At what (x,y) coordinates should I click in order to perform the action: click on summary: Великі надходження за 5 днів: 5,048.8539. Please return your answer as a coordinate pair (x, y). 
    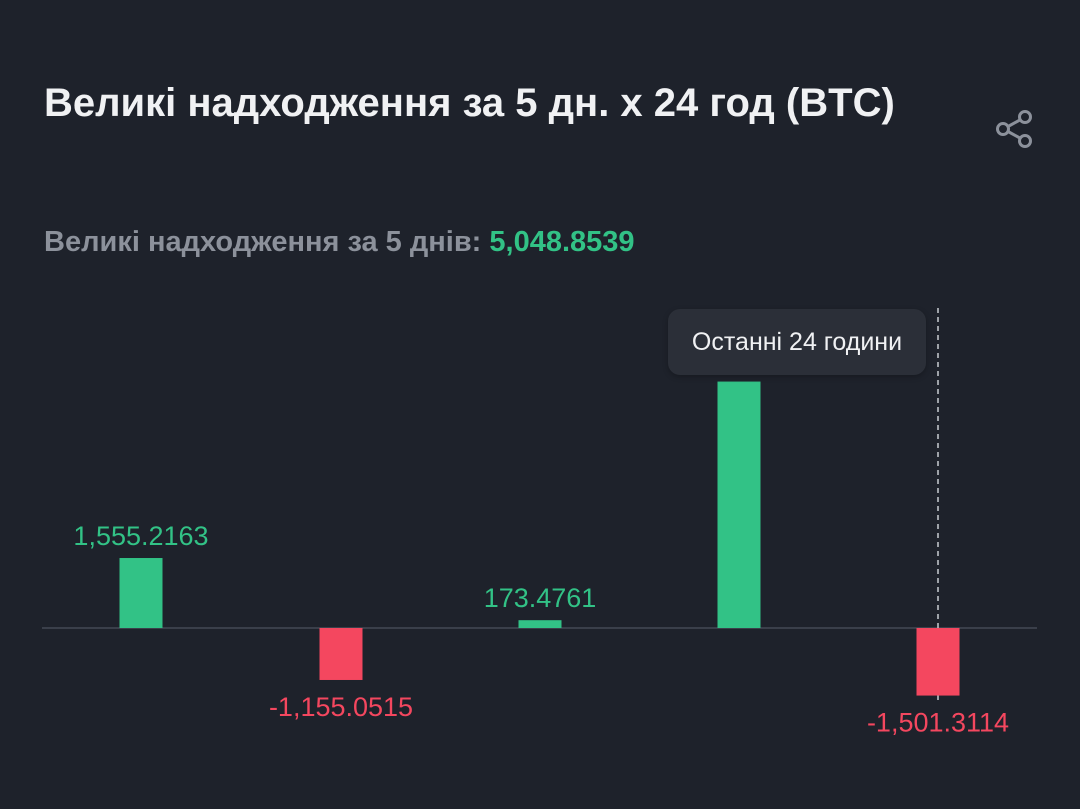
    Looking at the image, I should click on (339, 242).